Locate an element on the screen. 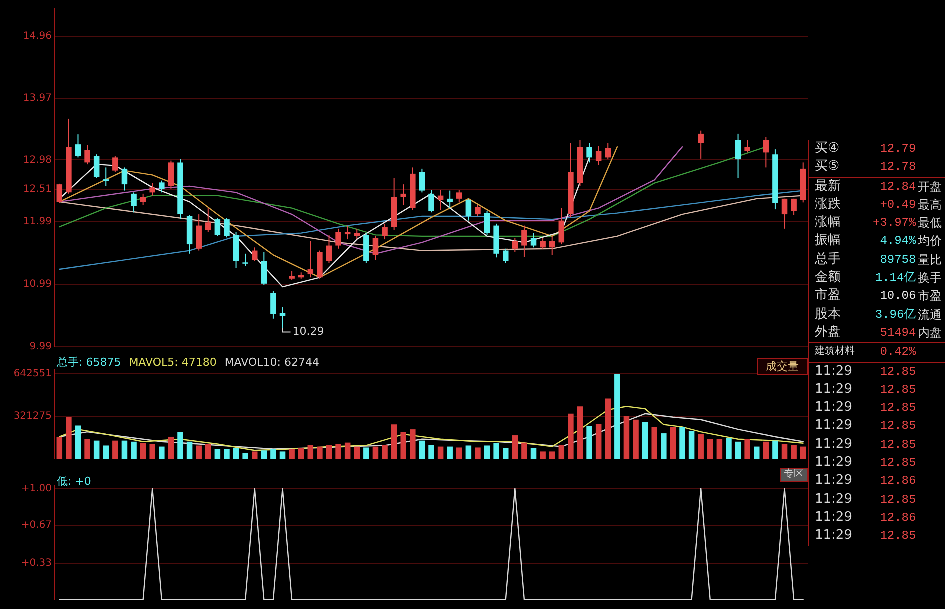 The image size is (945, 609). text: 总手: 65875 is located at coordinates (89, 362).